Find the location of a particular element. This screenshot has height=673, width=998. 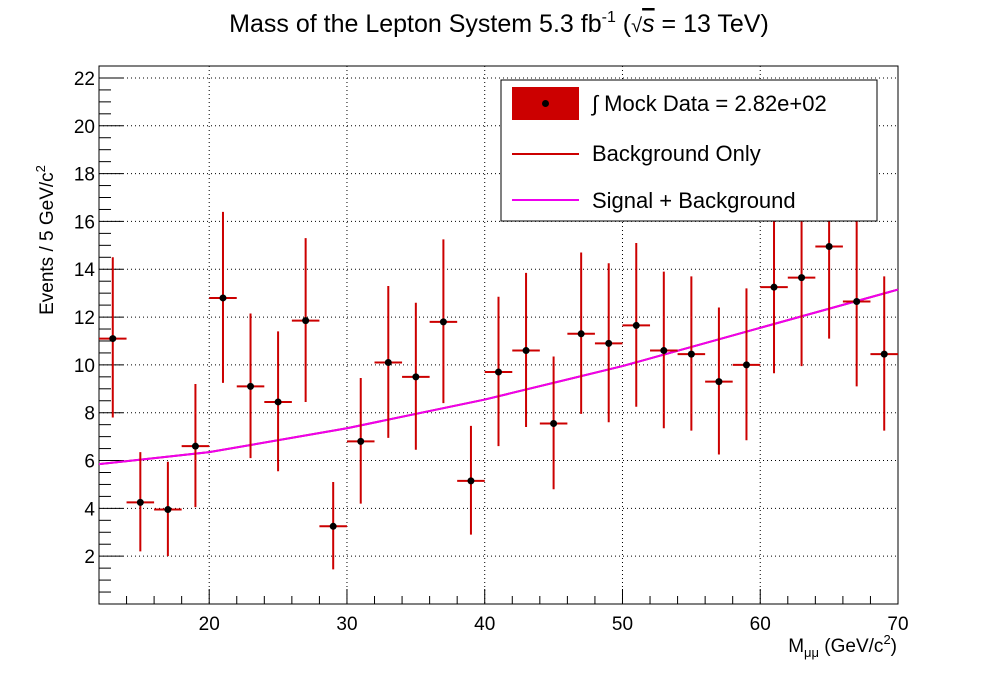

x-tick-label: 20 is located at coordinates (209, 624).